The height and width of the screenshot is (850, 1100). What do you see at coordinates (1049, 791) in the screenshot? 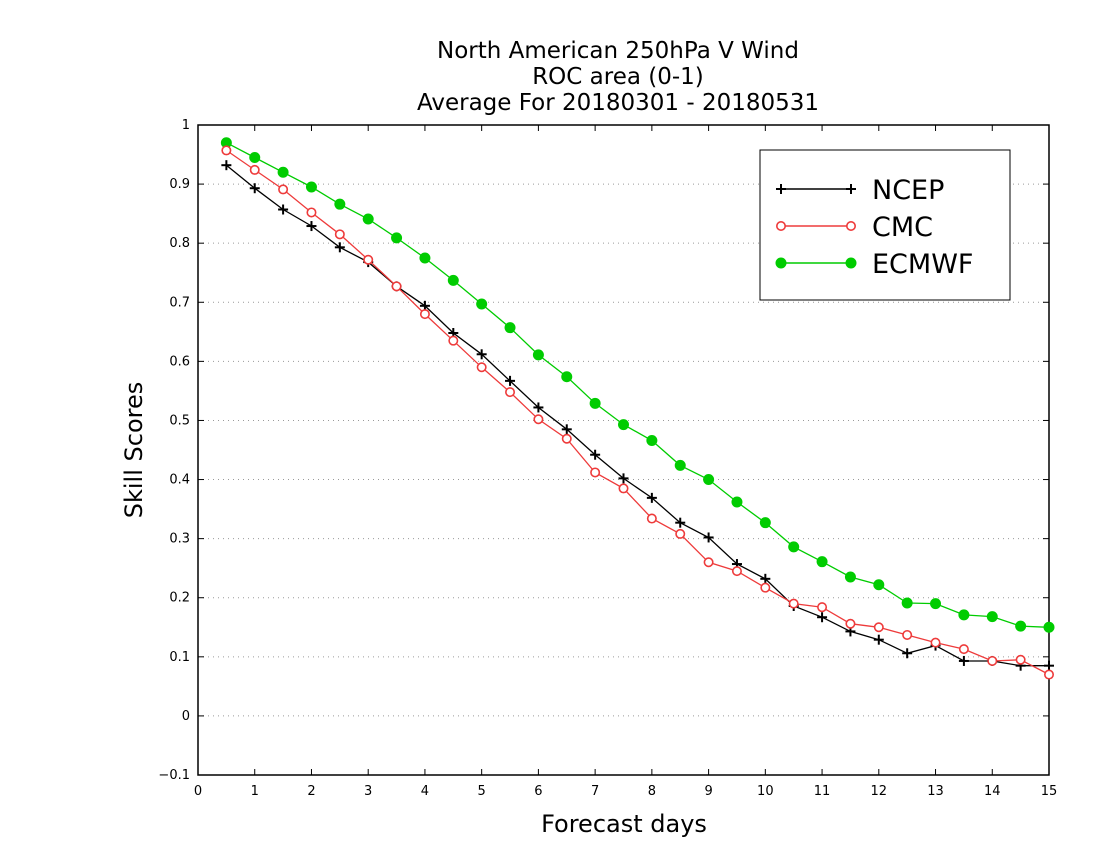
I see `x-tick-label: 15` at bounding box center [1049, 791].